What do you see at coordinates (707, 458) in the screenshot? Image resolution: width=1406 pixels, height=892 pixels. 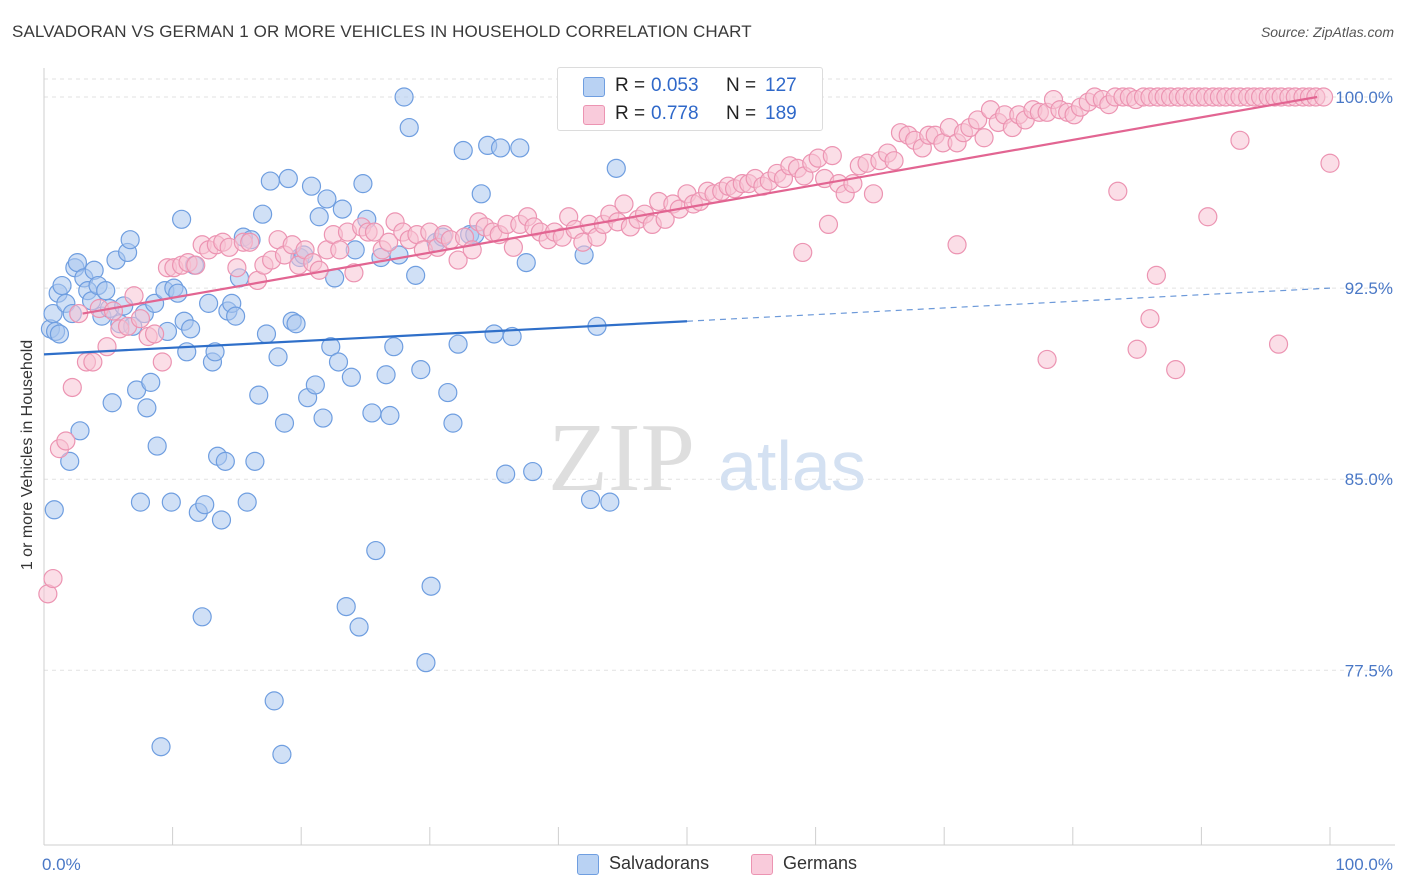 I see `watermark: ZIP atlas` at bounding box center [707, 458].